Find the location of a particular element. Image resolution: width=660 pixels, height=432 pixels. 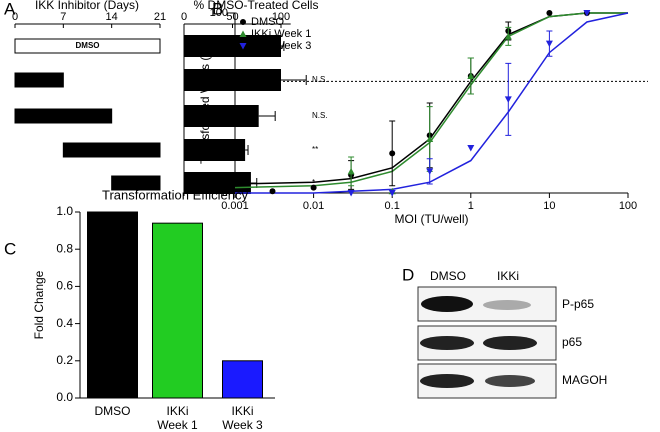

blot-column: IKKi is located at coordinates (508, 276).